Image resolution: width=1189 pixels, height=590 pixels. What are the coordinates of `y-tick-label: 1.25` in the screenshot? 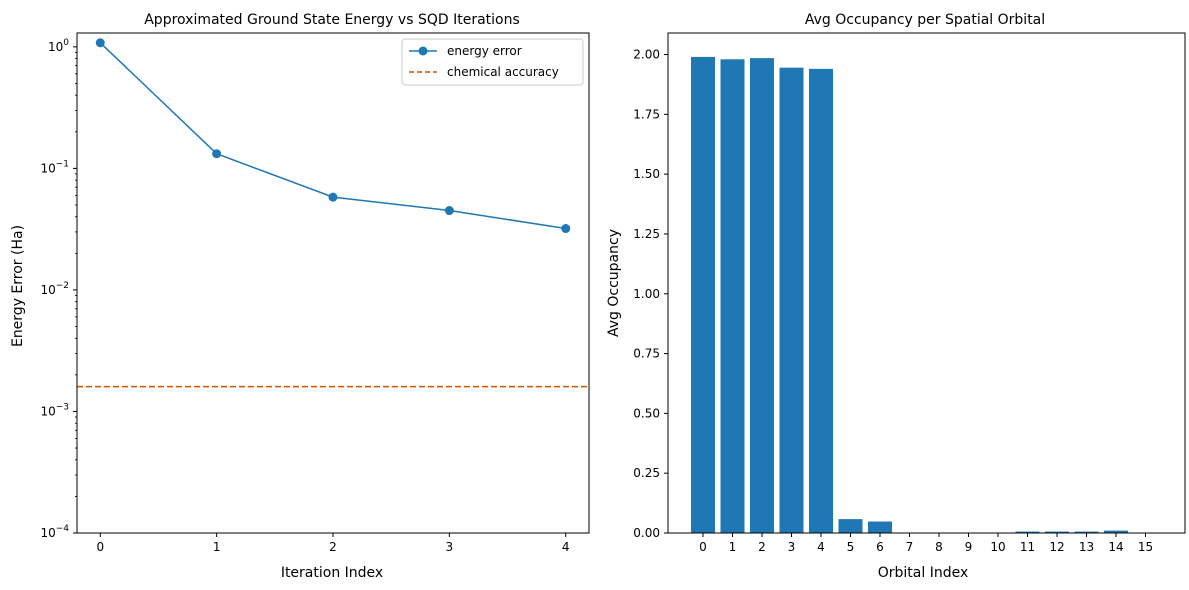 It's located at (646, 234).